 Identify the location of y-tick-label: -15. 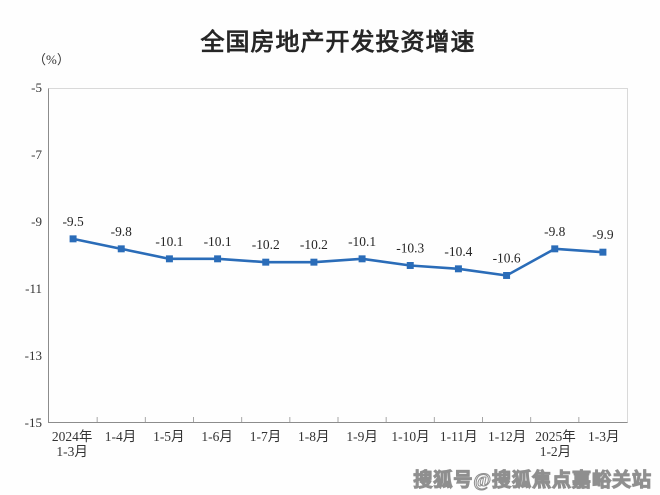
(33, 422).